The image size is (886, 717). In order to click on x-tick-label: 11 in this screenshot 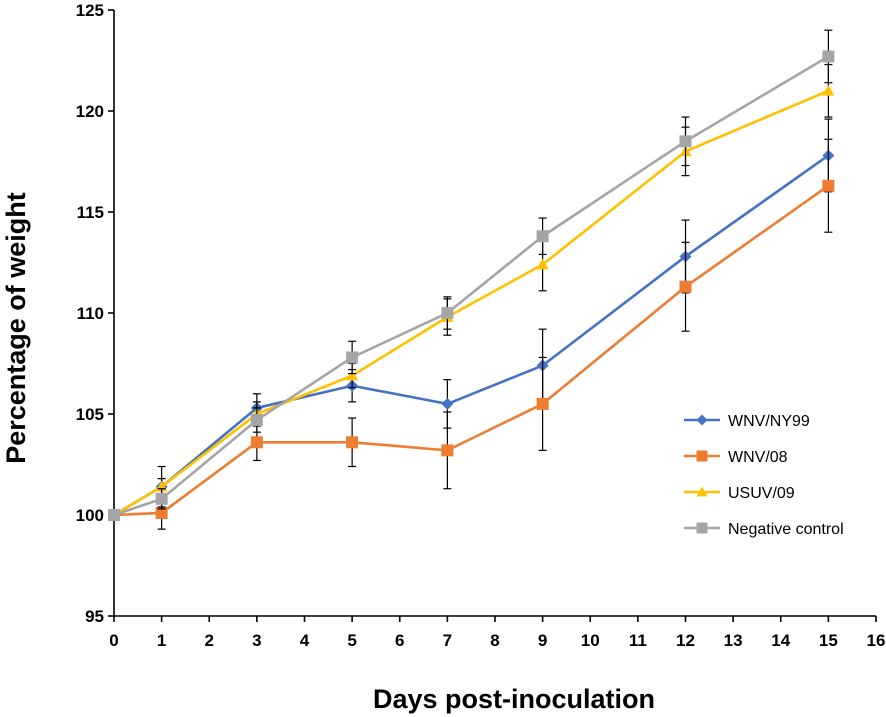, I will do `click(638, 640)`.